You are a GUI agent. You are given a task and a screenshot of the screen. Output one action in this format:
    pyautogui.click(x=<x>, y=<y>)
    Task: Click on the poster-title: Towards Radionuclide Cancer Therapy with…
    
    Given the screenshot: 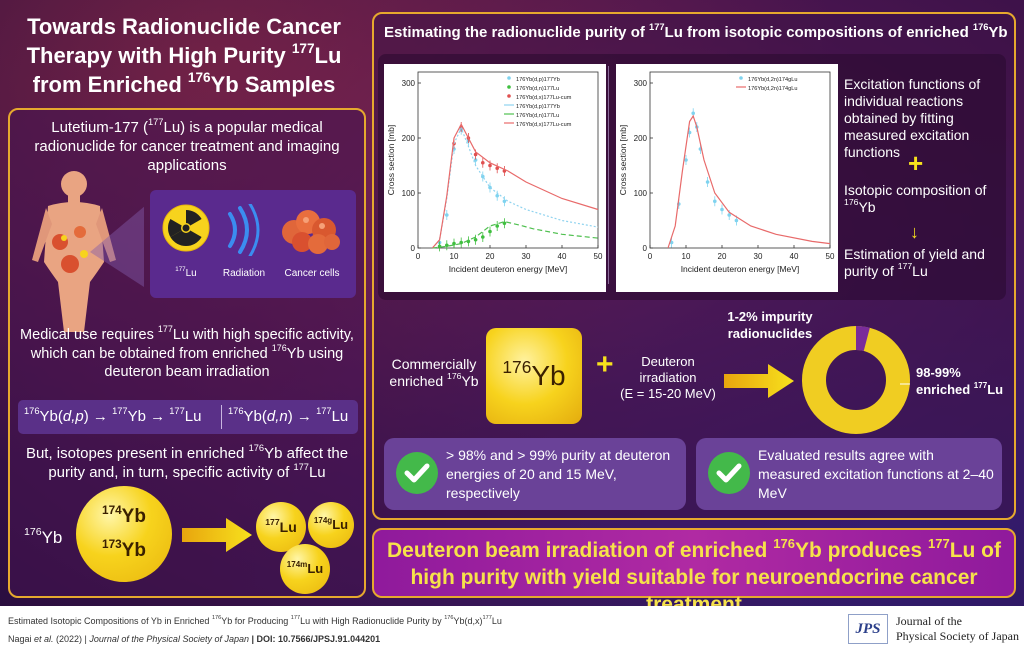 What is the action you would take?
    pyautogui.click(x=184, y=55)
    